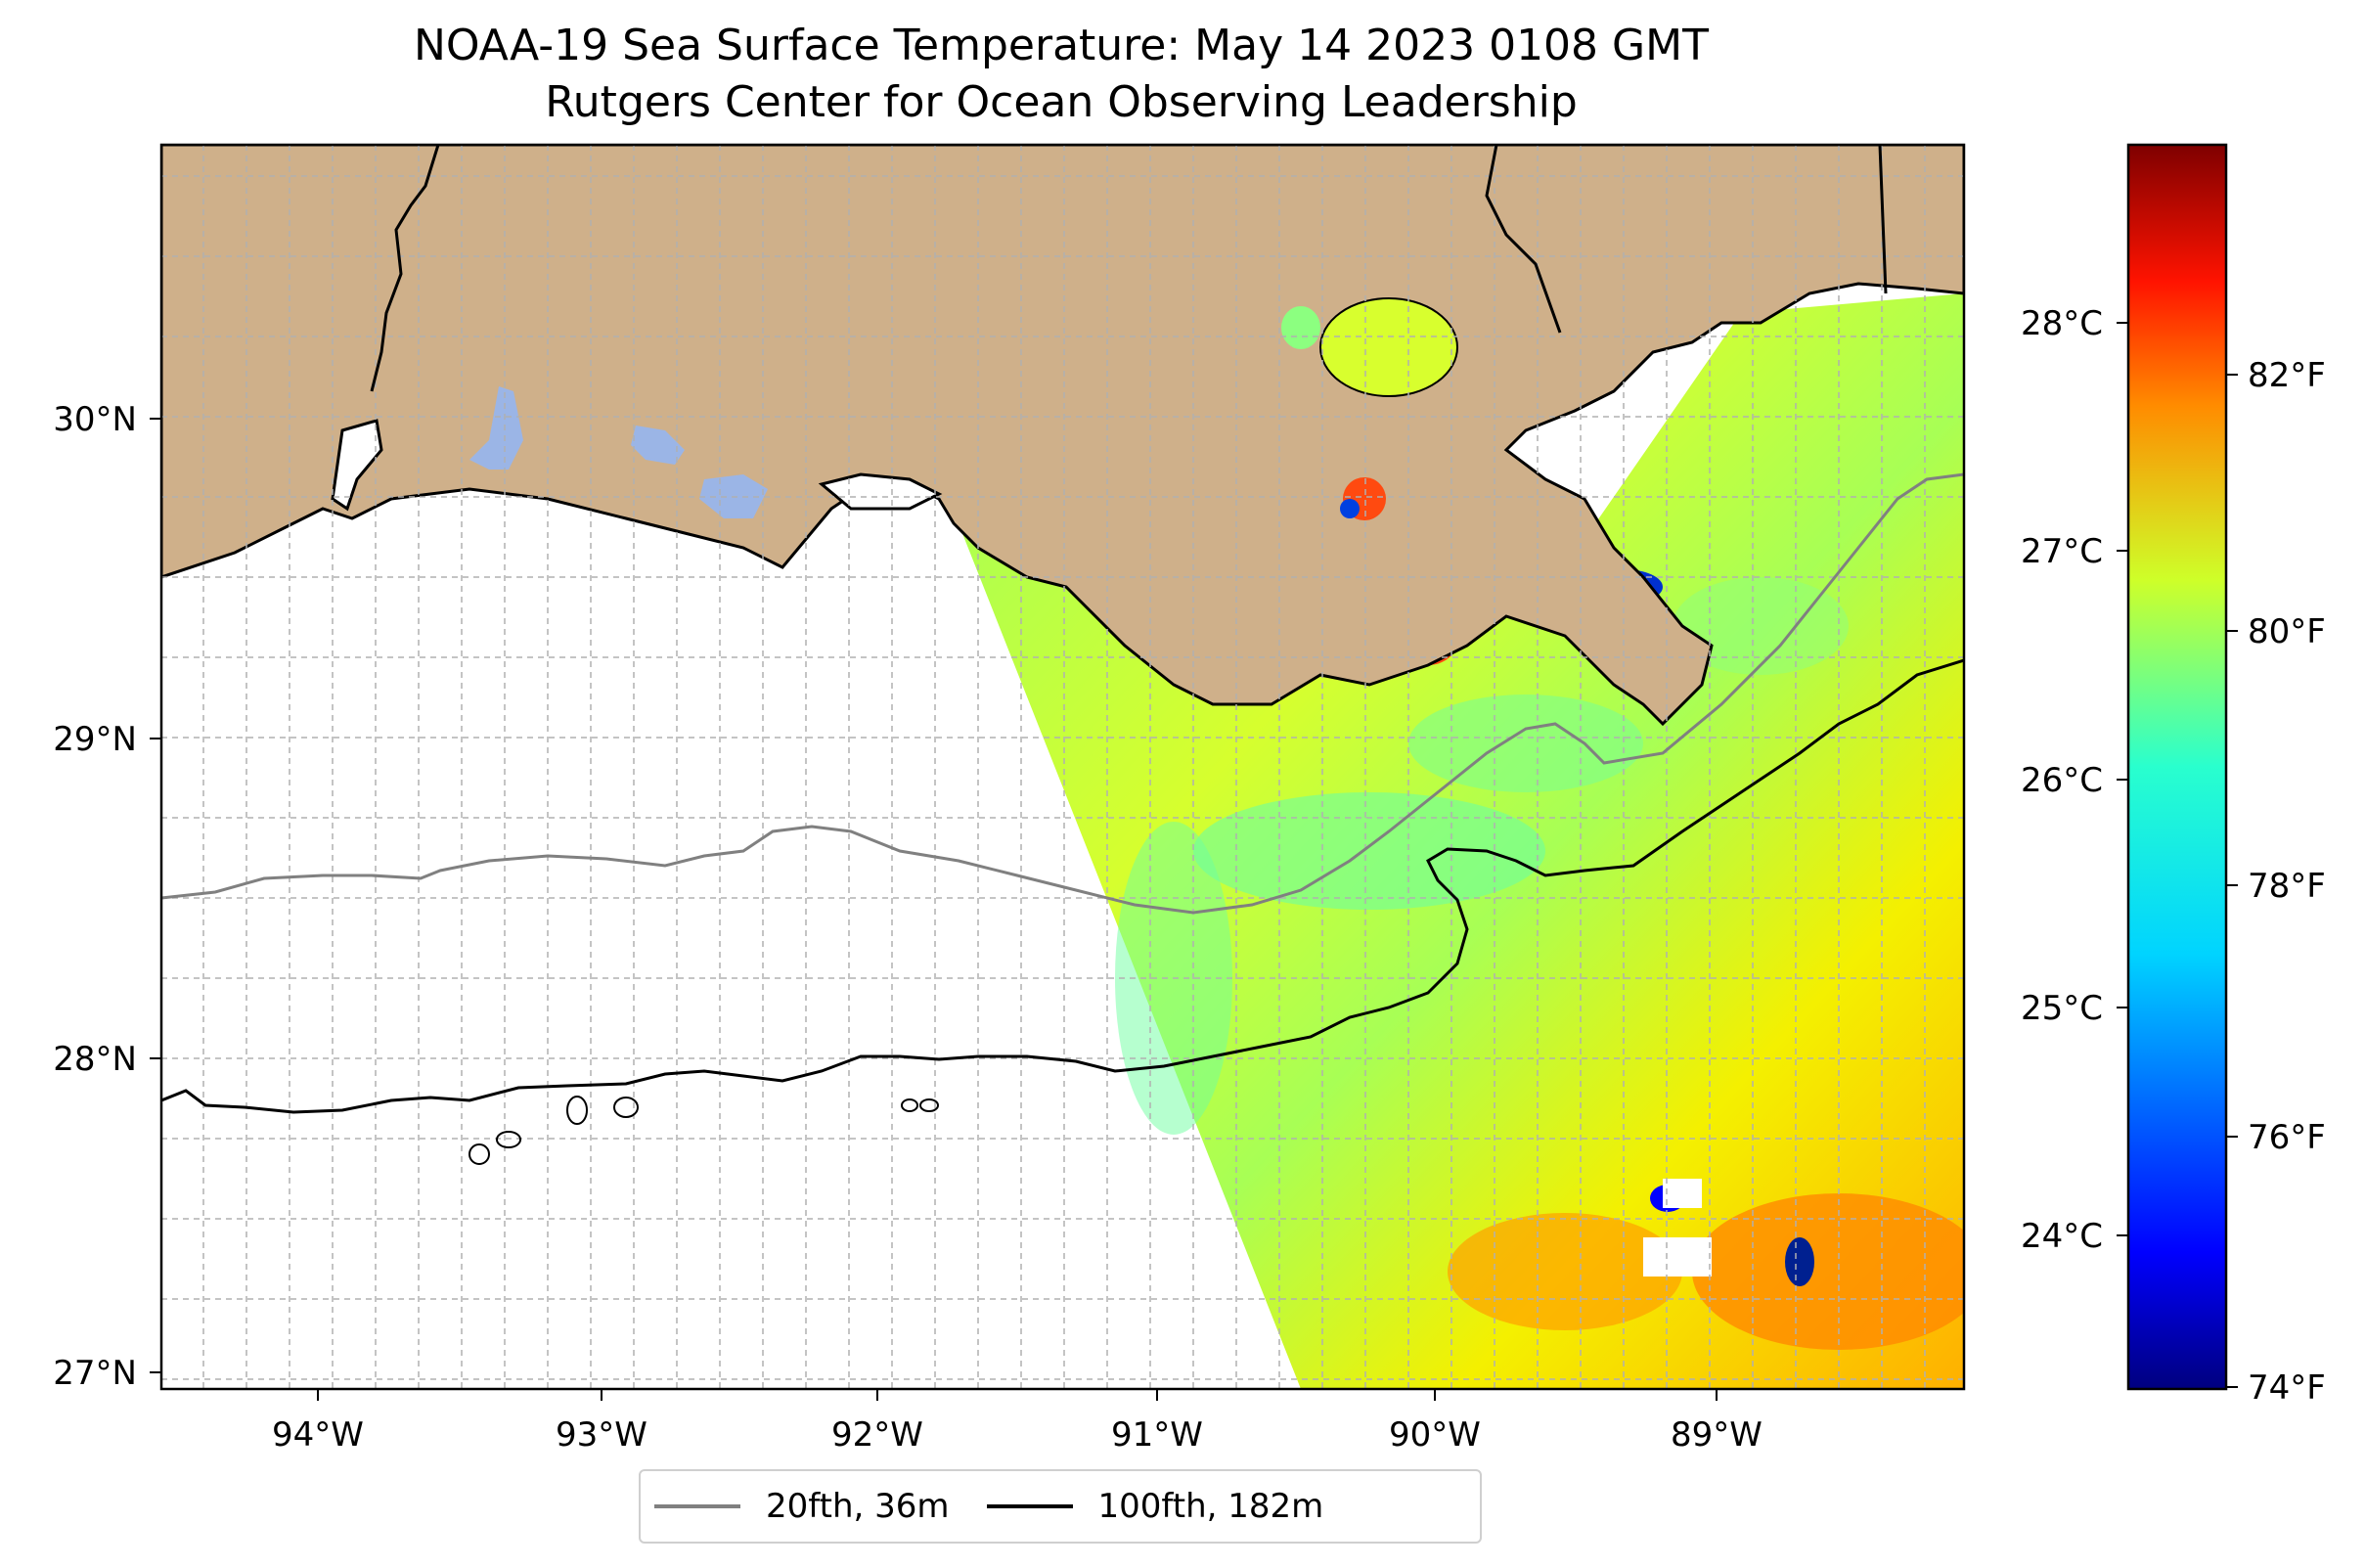 The image size is (2365, 1568). Describe the element at coordinates (2287, 631) in the screenshot. I see `fahrenheit-tick-label: 80°F` at that location.